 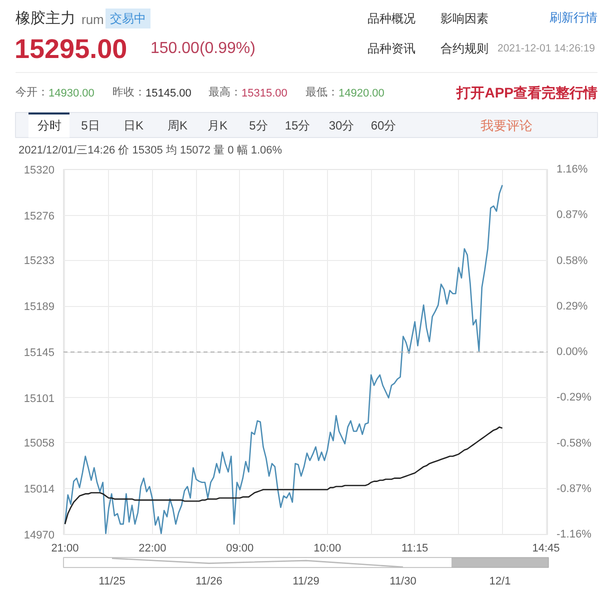 I want to click on y2-tick-label: 0.29%, so click(x=572, y=306).